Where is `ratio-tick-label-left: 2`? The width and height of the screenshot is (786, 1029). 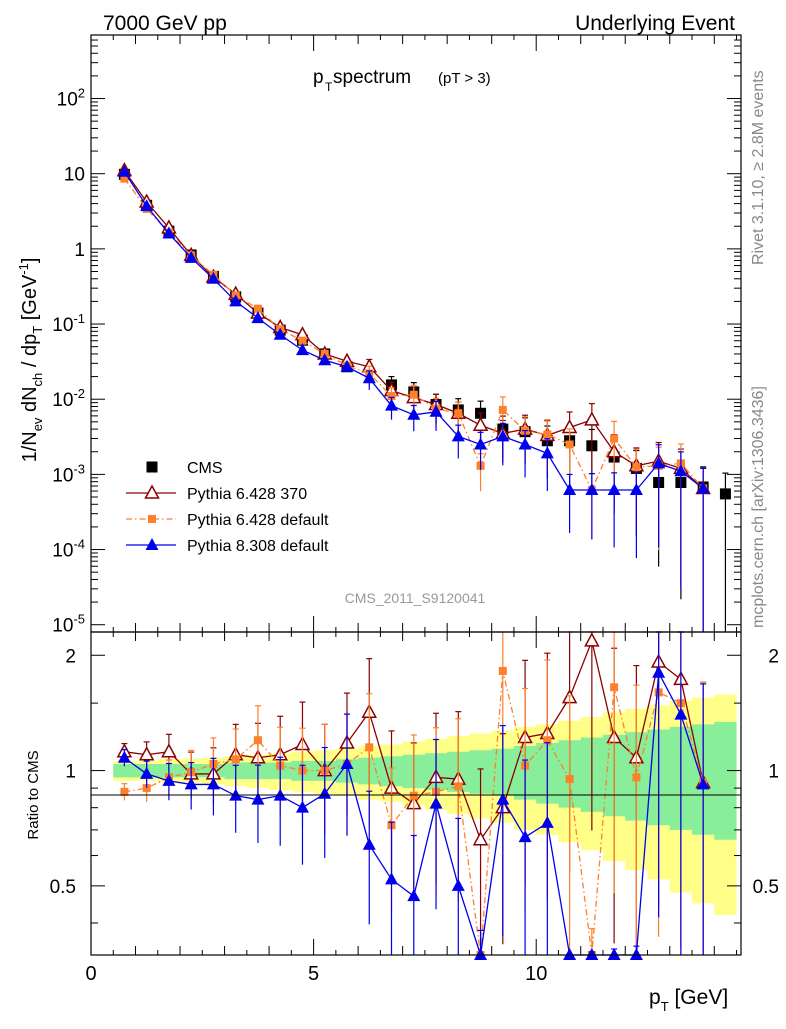
ratio-tick-label-left: 2 is located at coordinates (70, 656).